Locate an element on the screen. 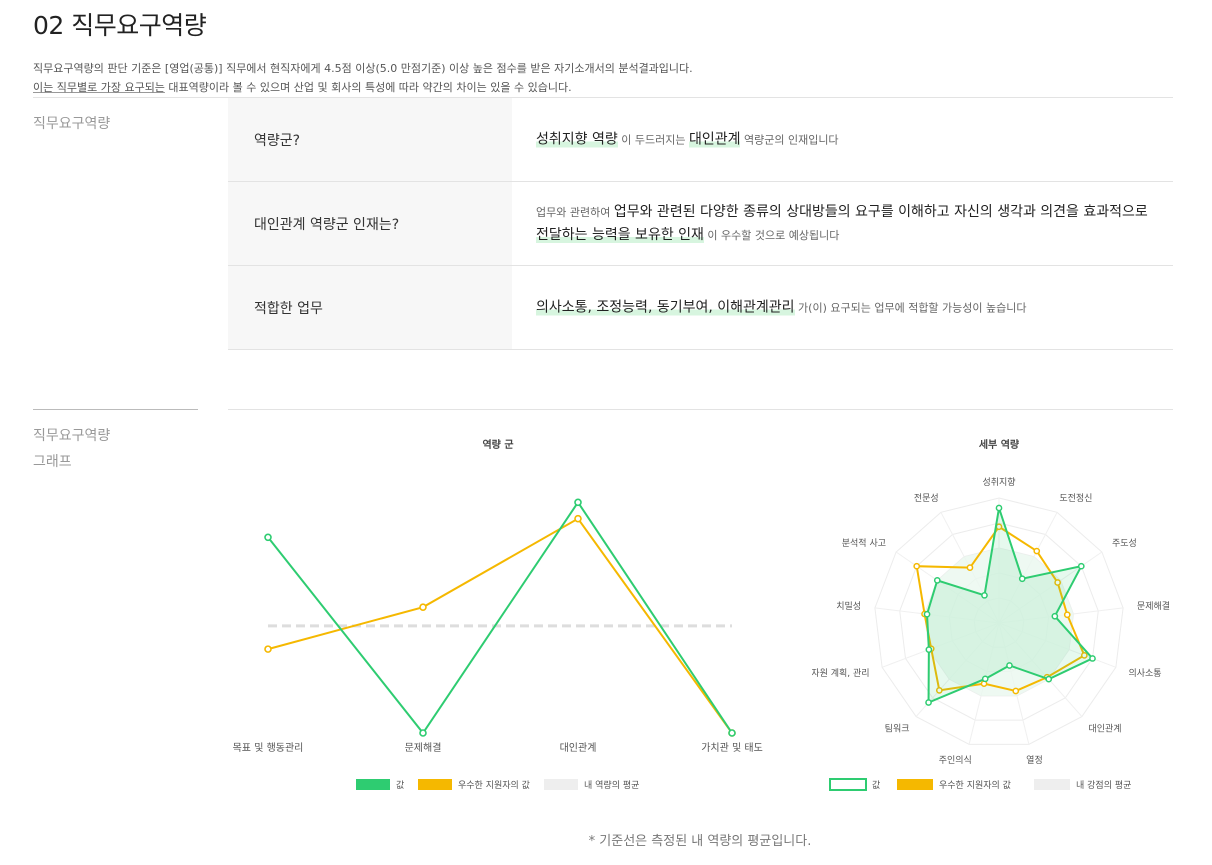 Image resolution: width=1212 pixels, height=865 pixels. radar-axis-label: 주인의식 is located at coordinates (955, 760).